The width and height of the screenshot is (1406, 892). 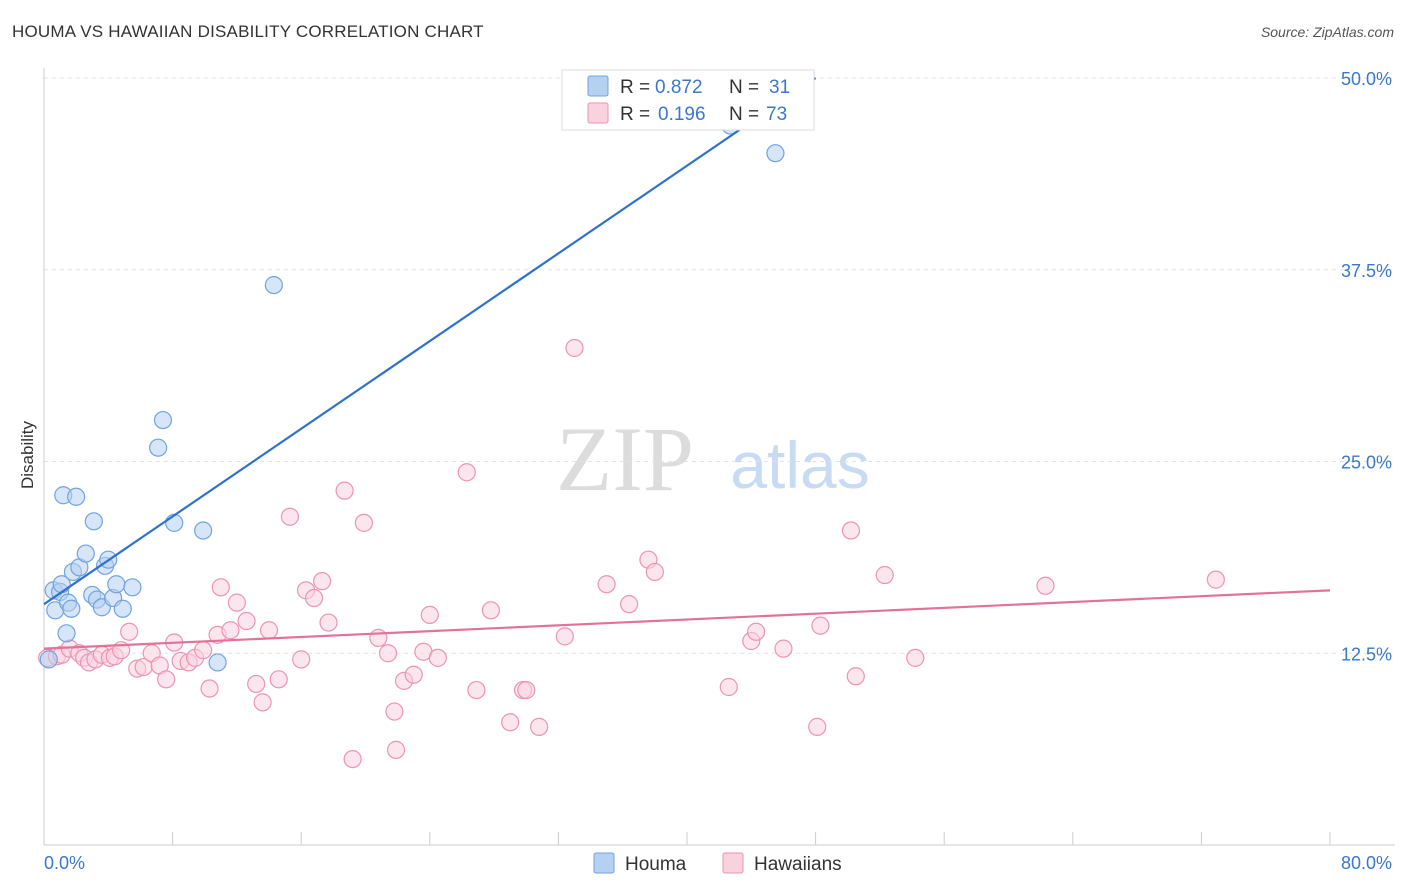 What do you see at coordinates (635, 114) in the screenshot?
I see `hawaiians-r-label: R =` at bounding box center [635, 114].